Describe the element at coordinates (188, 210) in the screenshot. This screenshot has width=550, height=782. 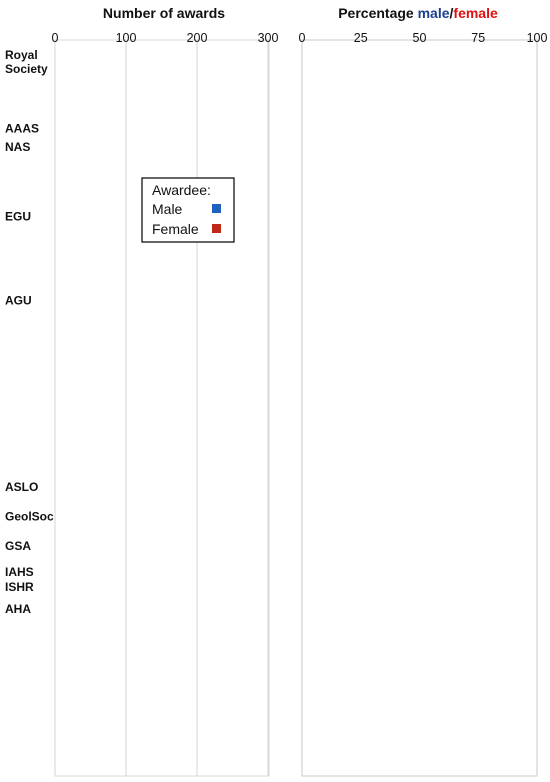
I see `legend: Awardee: Male Female` at that location.